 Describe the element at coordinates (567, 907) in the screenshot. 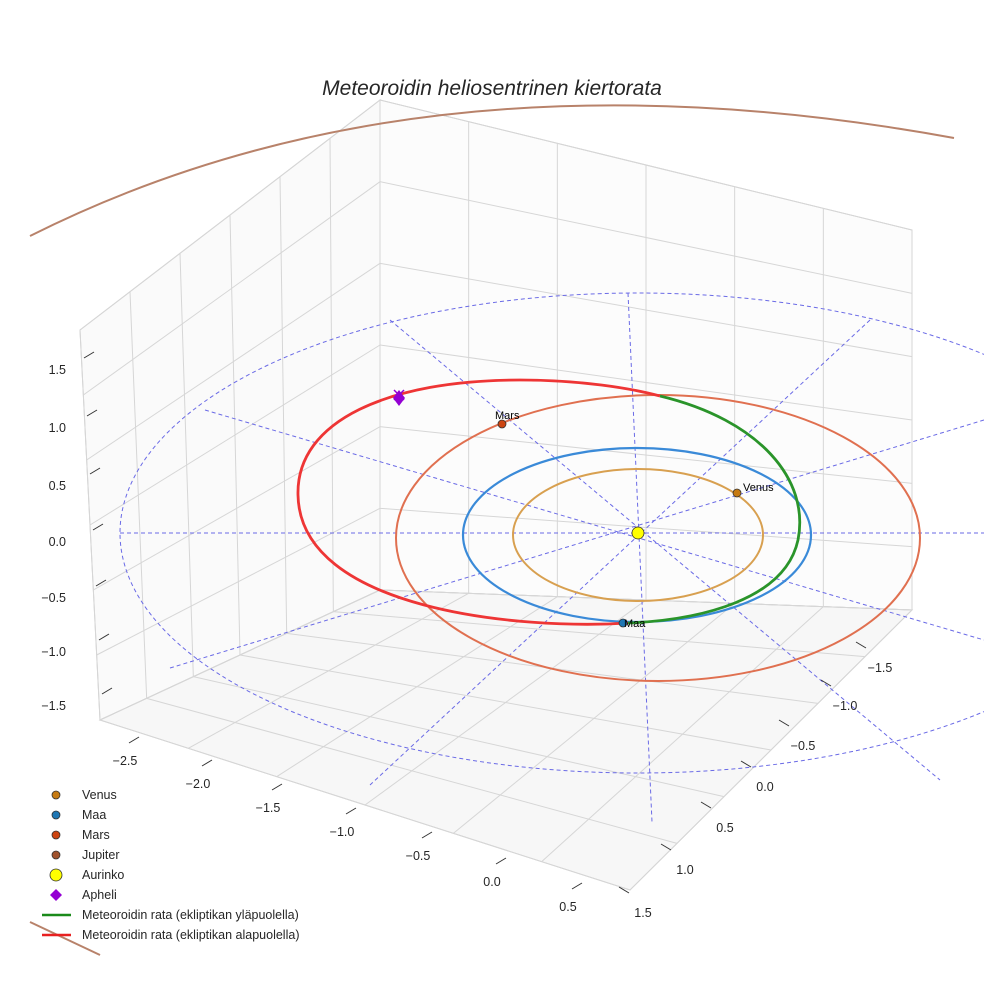

I see `x-tick-label: 0.5` at that location.